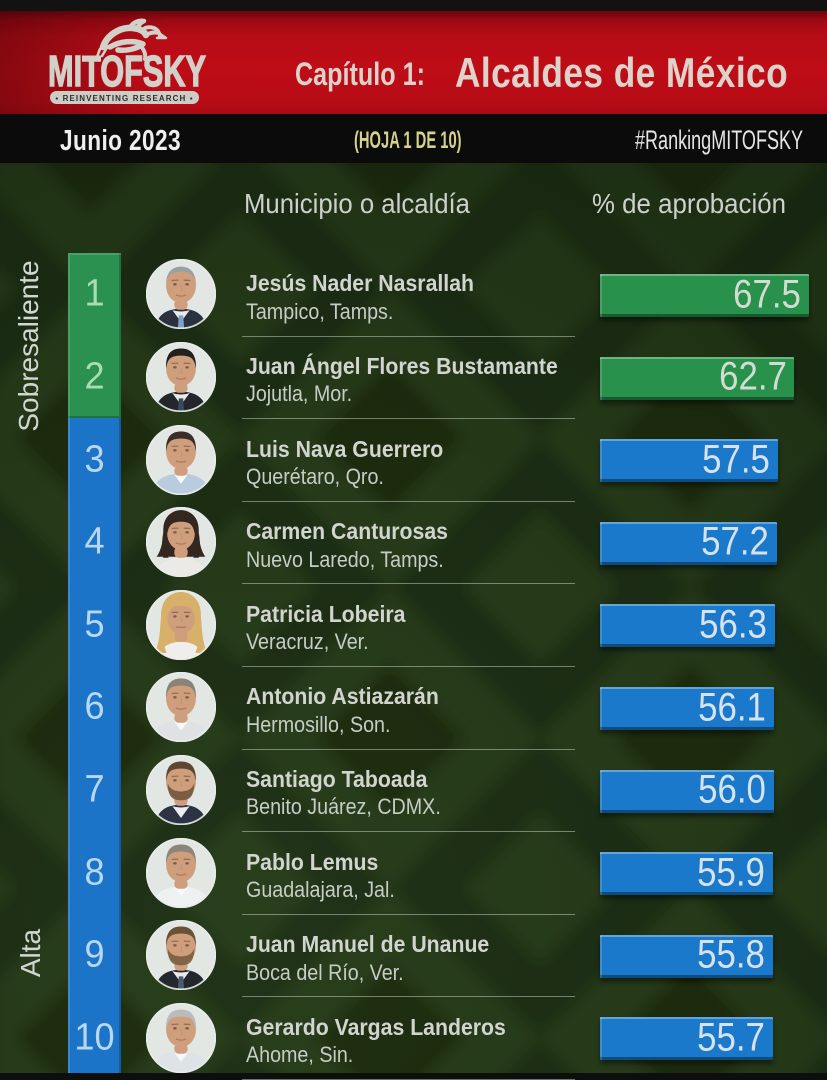 The width and height of the screenshot is (827, 1080). Describe the element at coordinates (127, 71) in the screenshot. I see `svg-text: MITOFSKY` at that location.